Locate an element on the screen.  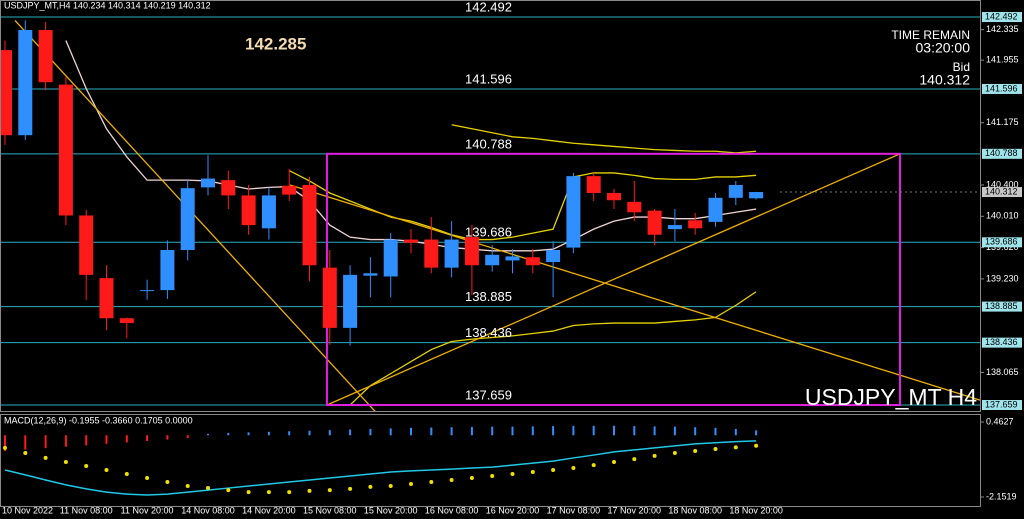
level-tag-label: 138.885 is located at coordinates (1001, 306).